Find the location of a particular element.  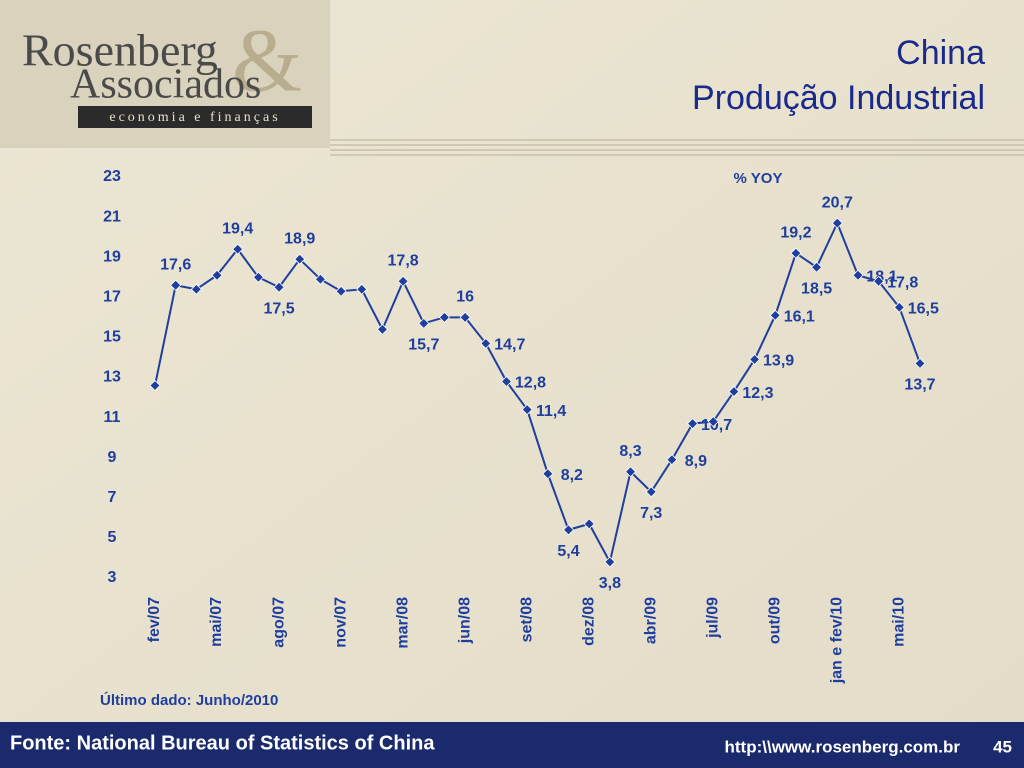

data-label: 18,5 is located at coordinates (816, 288).